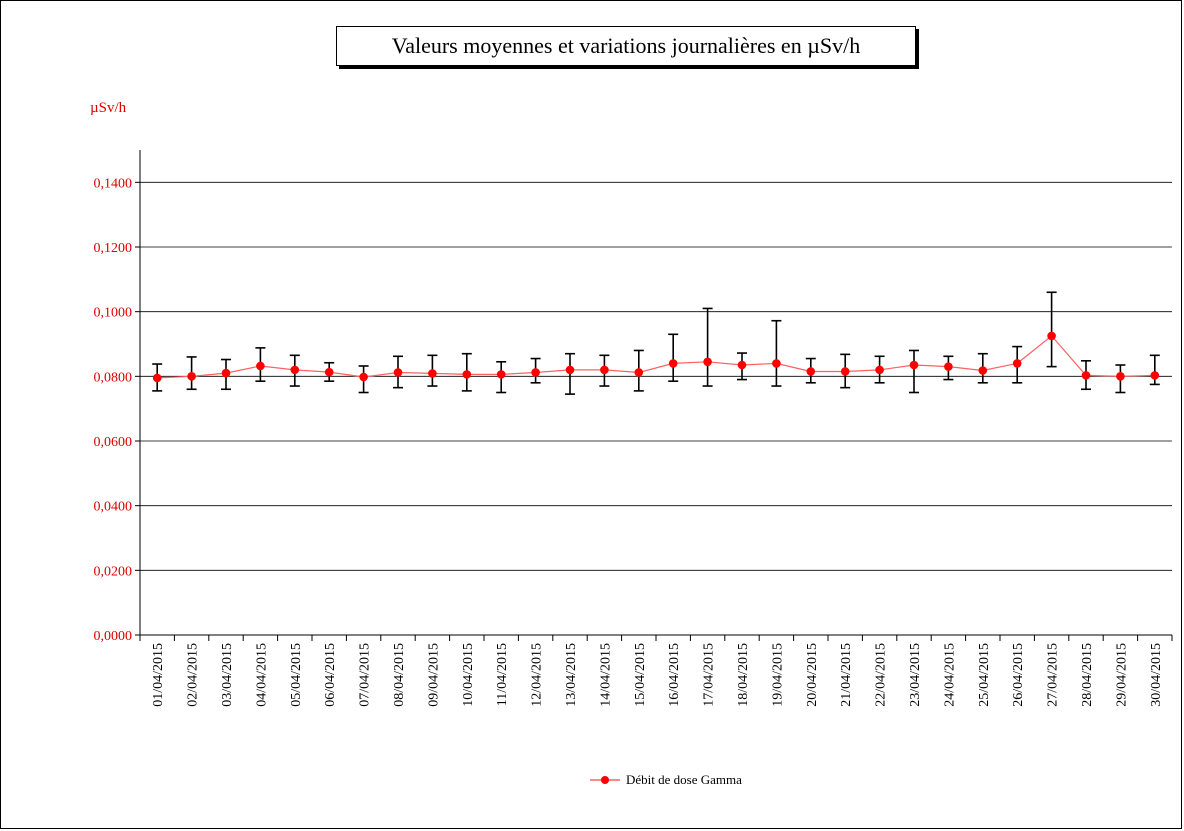  I want to click on x-tick-label: 25/04/2015, so click(984, 675).